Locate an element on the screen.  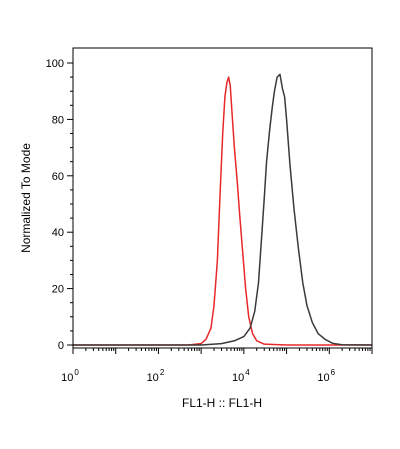
y-tick-label: 60 is located at coordinates (58, 177).